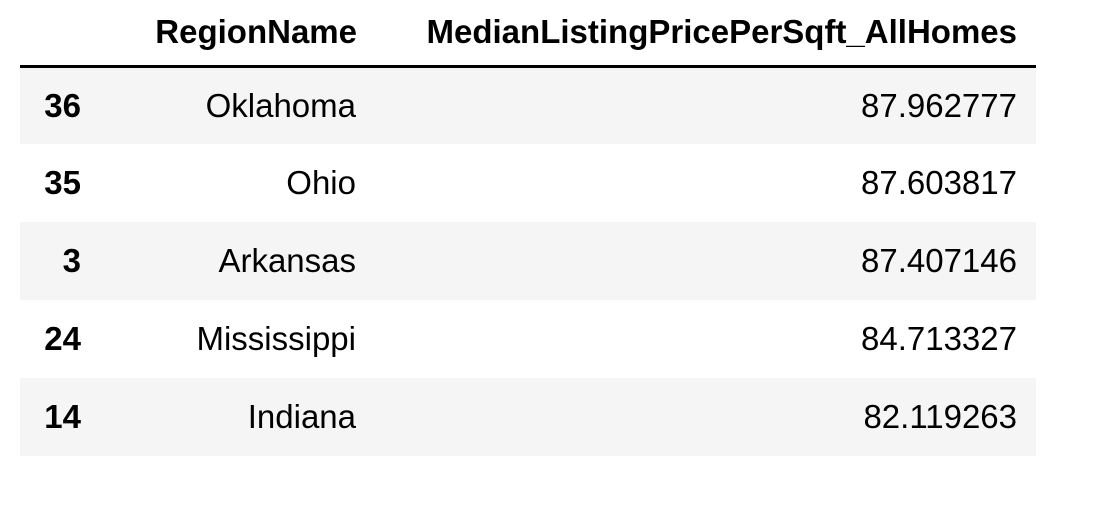 This screenshot has height=515, width=1116. What do you see at coordinates (280, 105) in the screenshot?
I see `region-name-cell: Oklahoma` at bounding box center [280, 105].